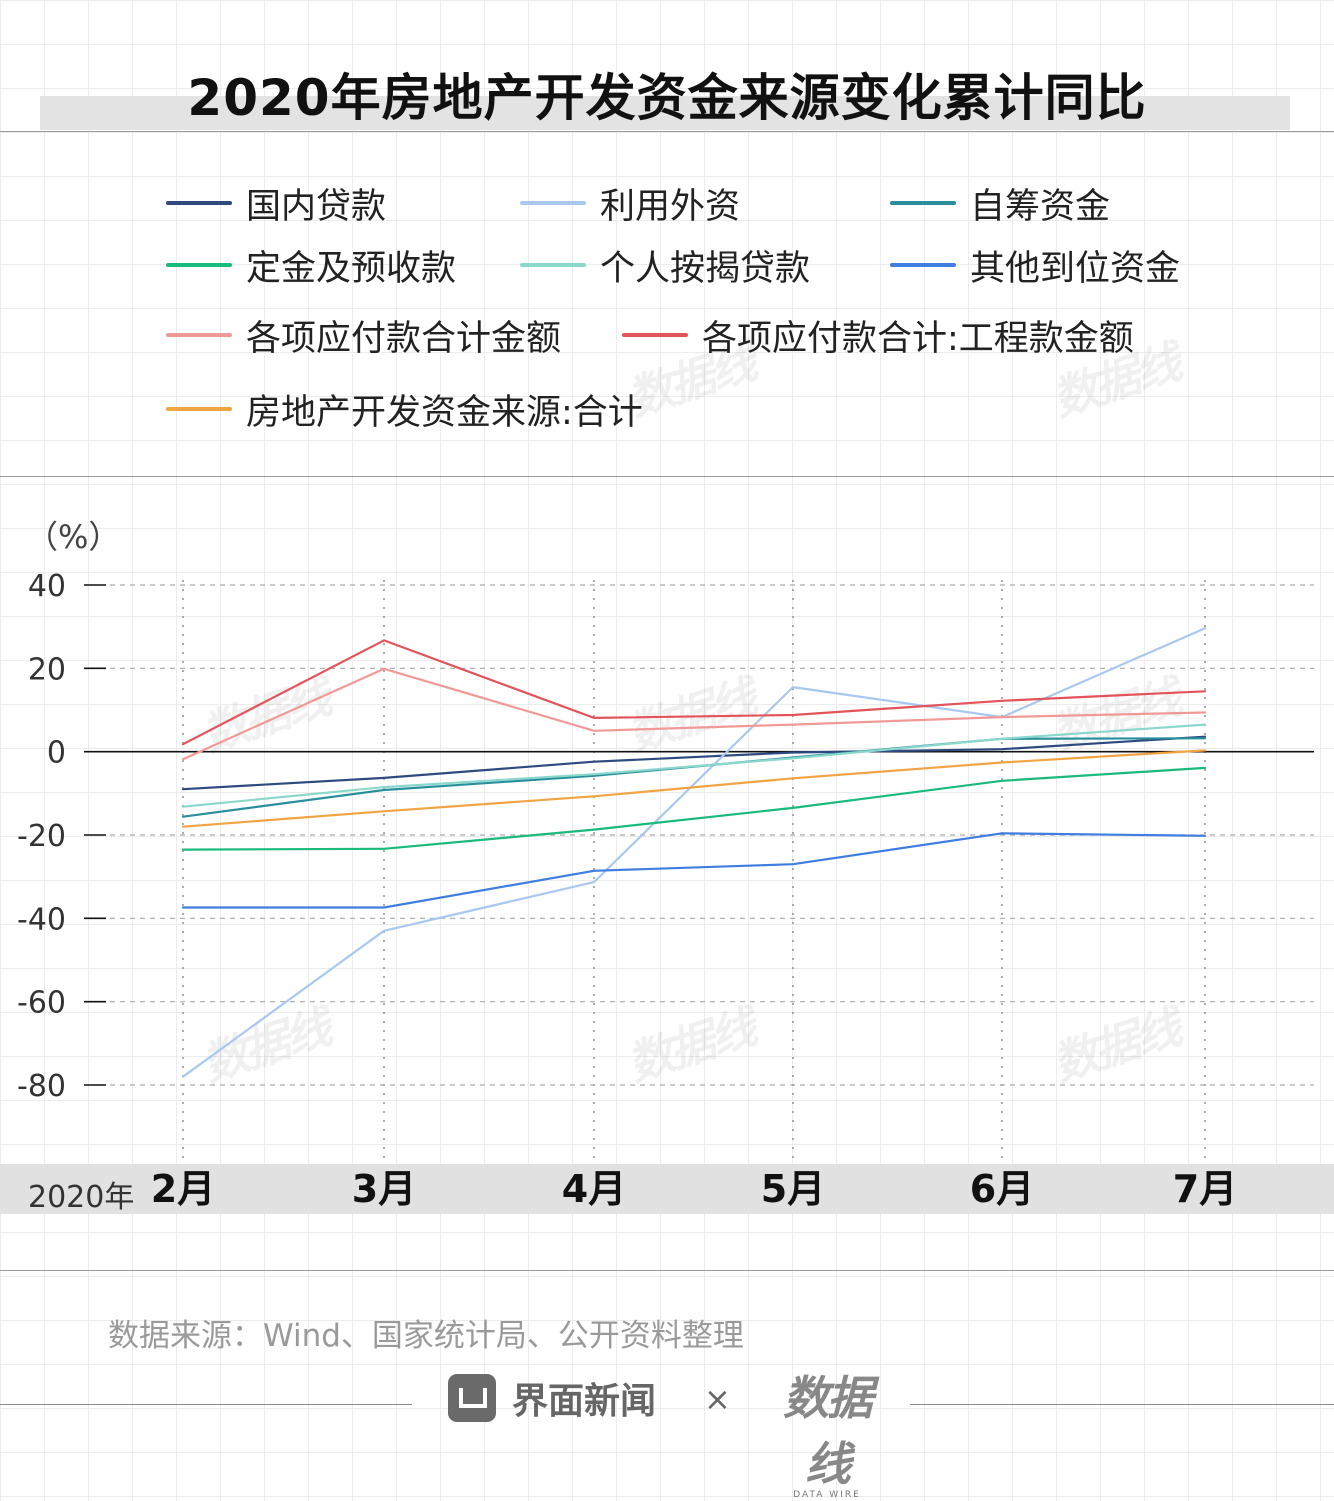  I want to click on chart-title: 2020年房地产开发资金来源变化累计同比, so click(667, 98).